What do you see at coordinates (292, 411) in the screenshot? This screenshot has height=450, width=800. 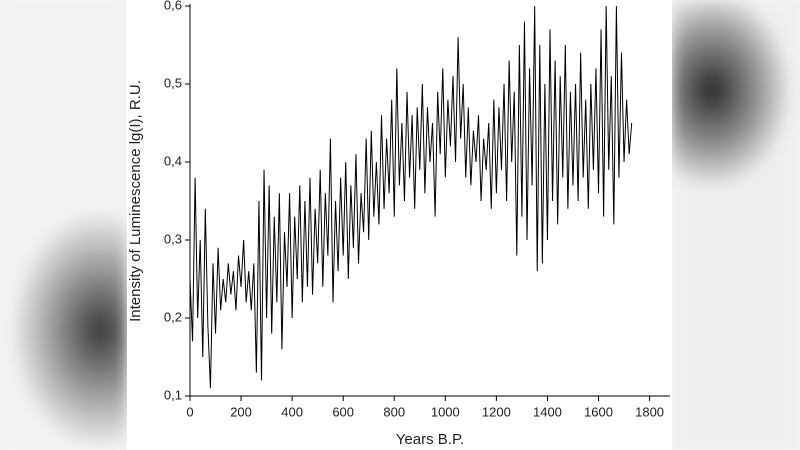 I see `x-tick-label: 400` at bounding box center [292, 411].